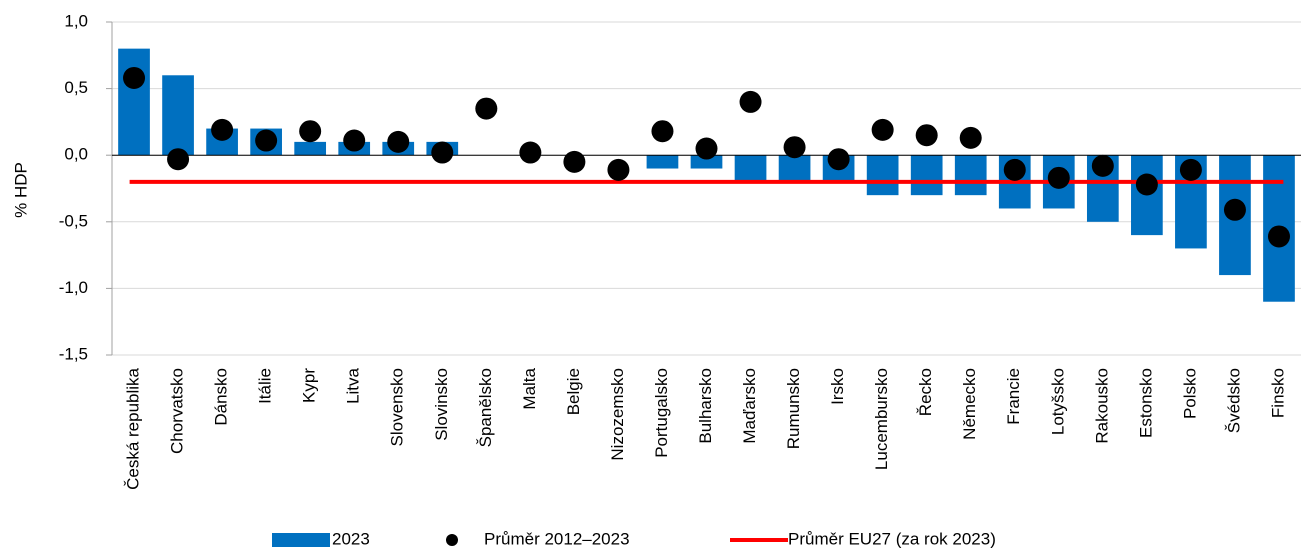  Describe the element at coordinates (925, 392) in the screenshot. I see `x-tick-label: Řecko` at that location.